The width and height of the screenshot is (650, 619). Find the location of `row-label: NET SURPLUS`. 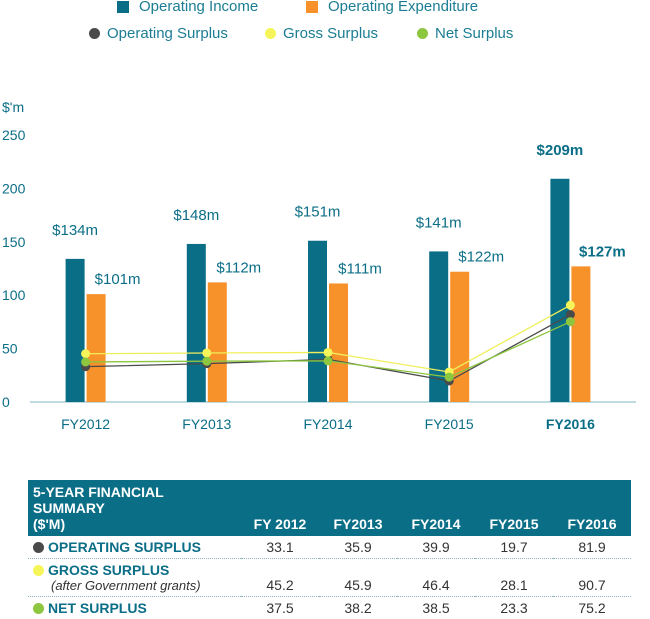

row-label: NET SURPLUS is located at coordinates (97, 608).